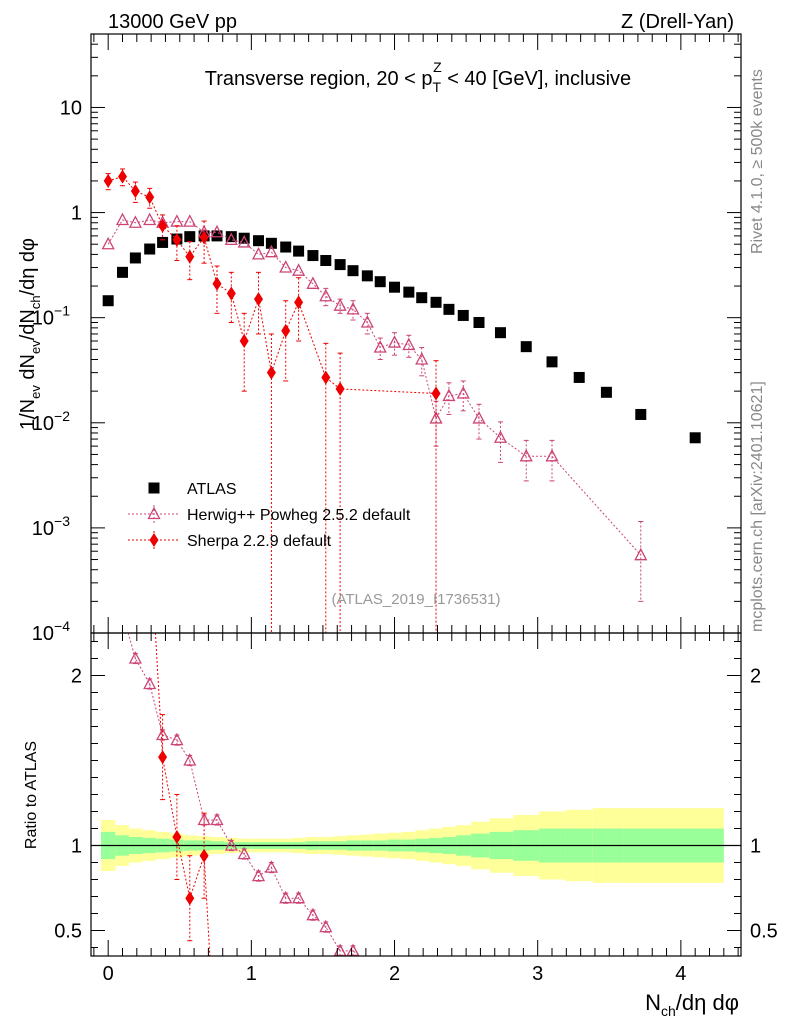  I want to click on ratio-y-tick-label-right: 2, so click(755, 677).